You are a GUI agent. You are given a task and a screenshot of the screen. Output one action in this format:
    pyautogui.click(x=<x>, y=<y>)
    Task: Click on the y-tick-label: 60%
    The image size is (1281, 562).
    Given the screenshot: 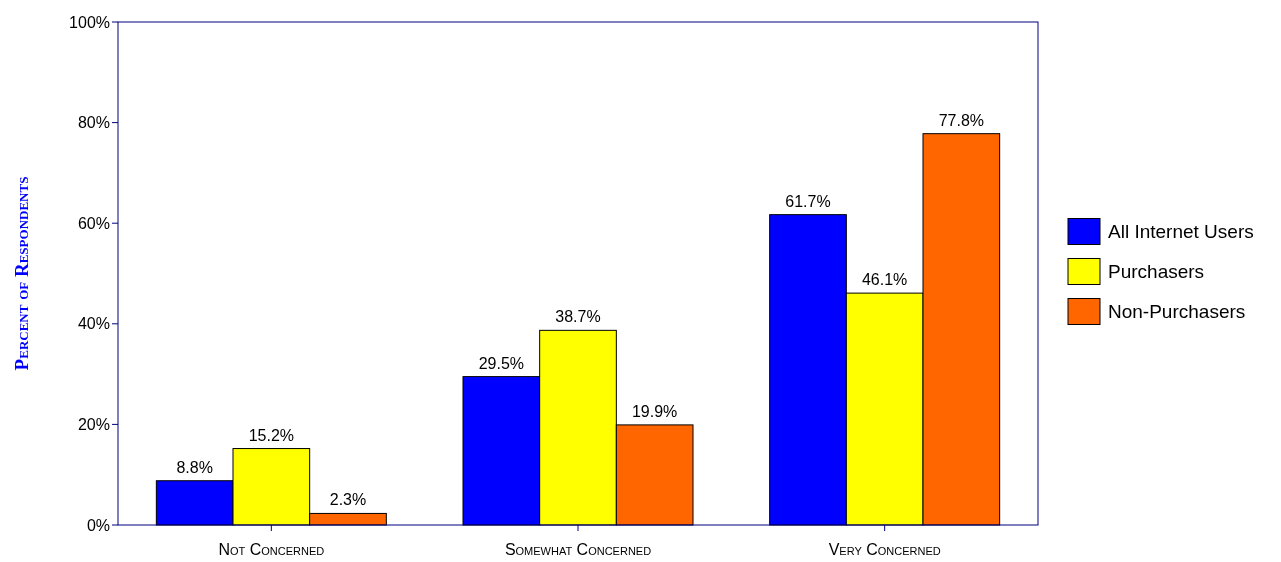 What is the action you would take?
    pyautogui.click(x=93, y=223)
    